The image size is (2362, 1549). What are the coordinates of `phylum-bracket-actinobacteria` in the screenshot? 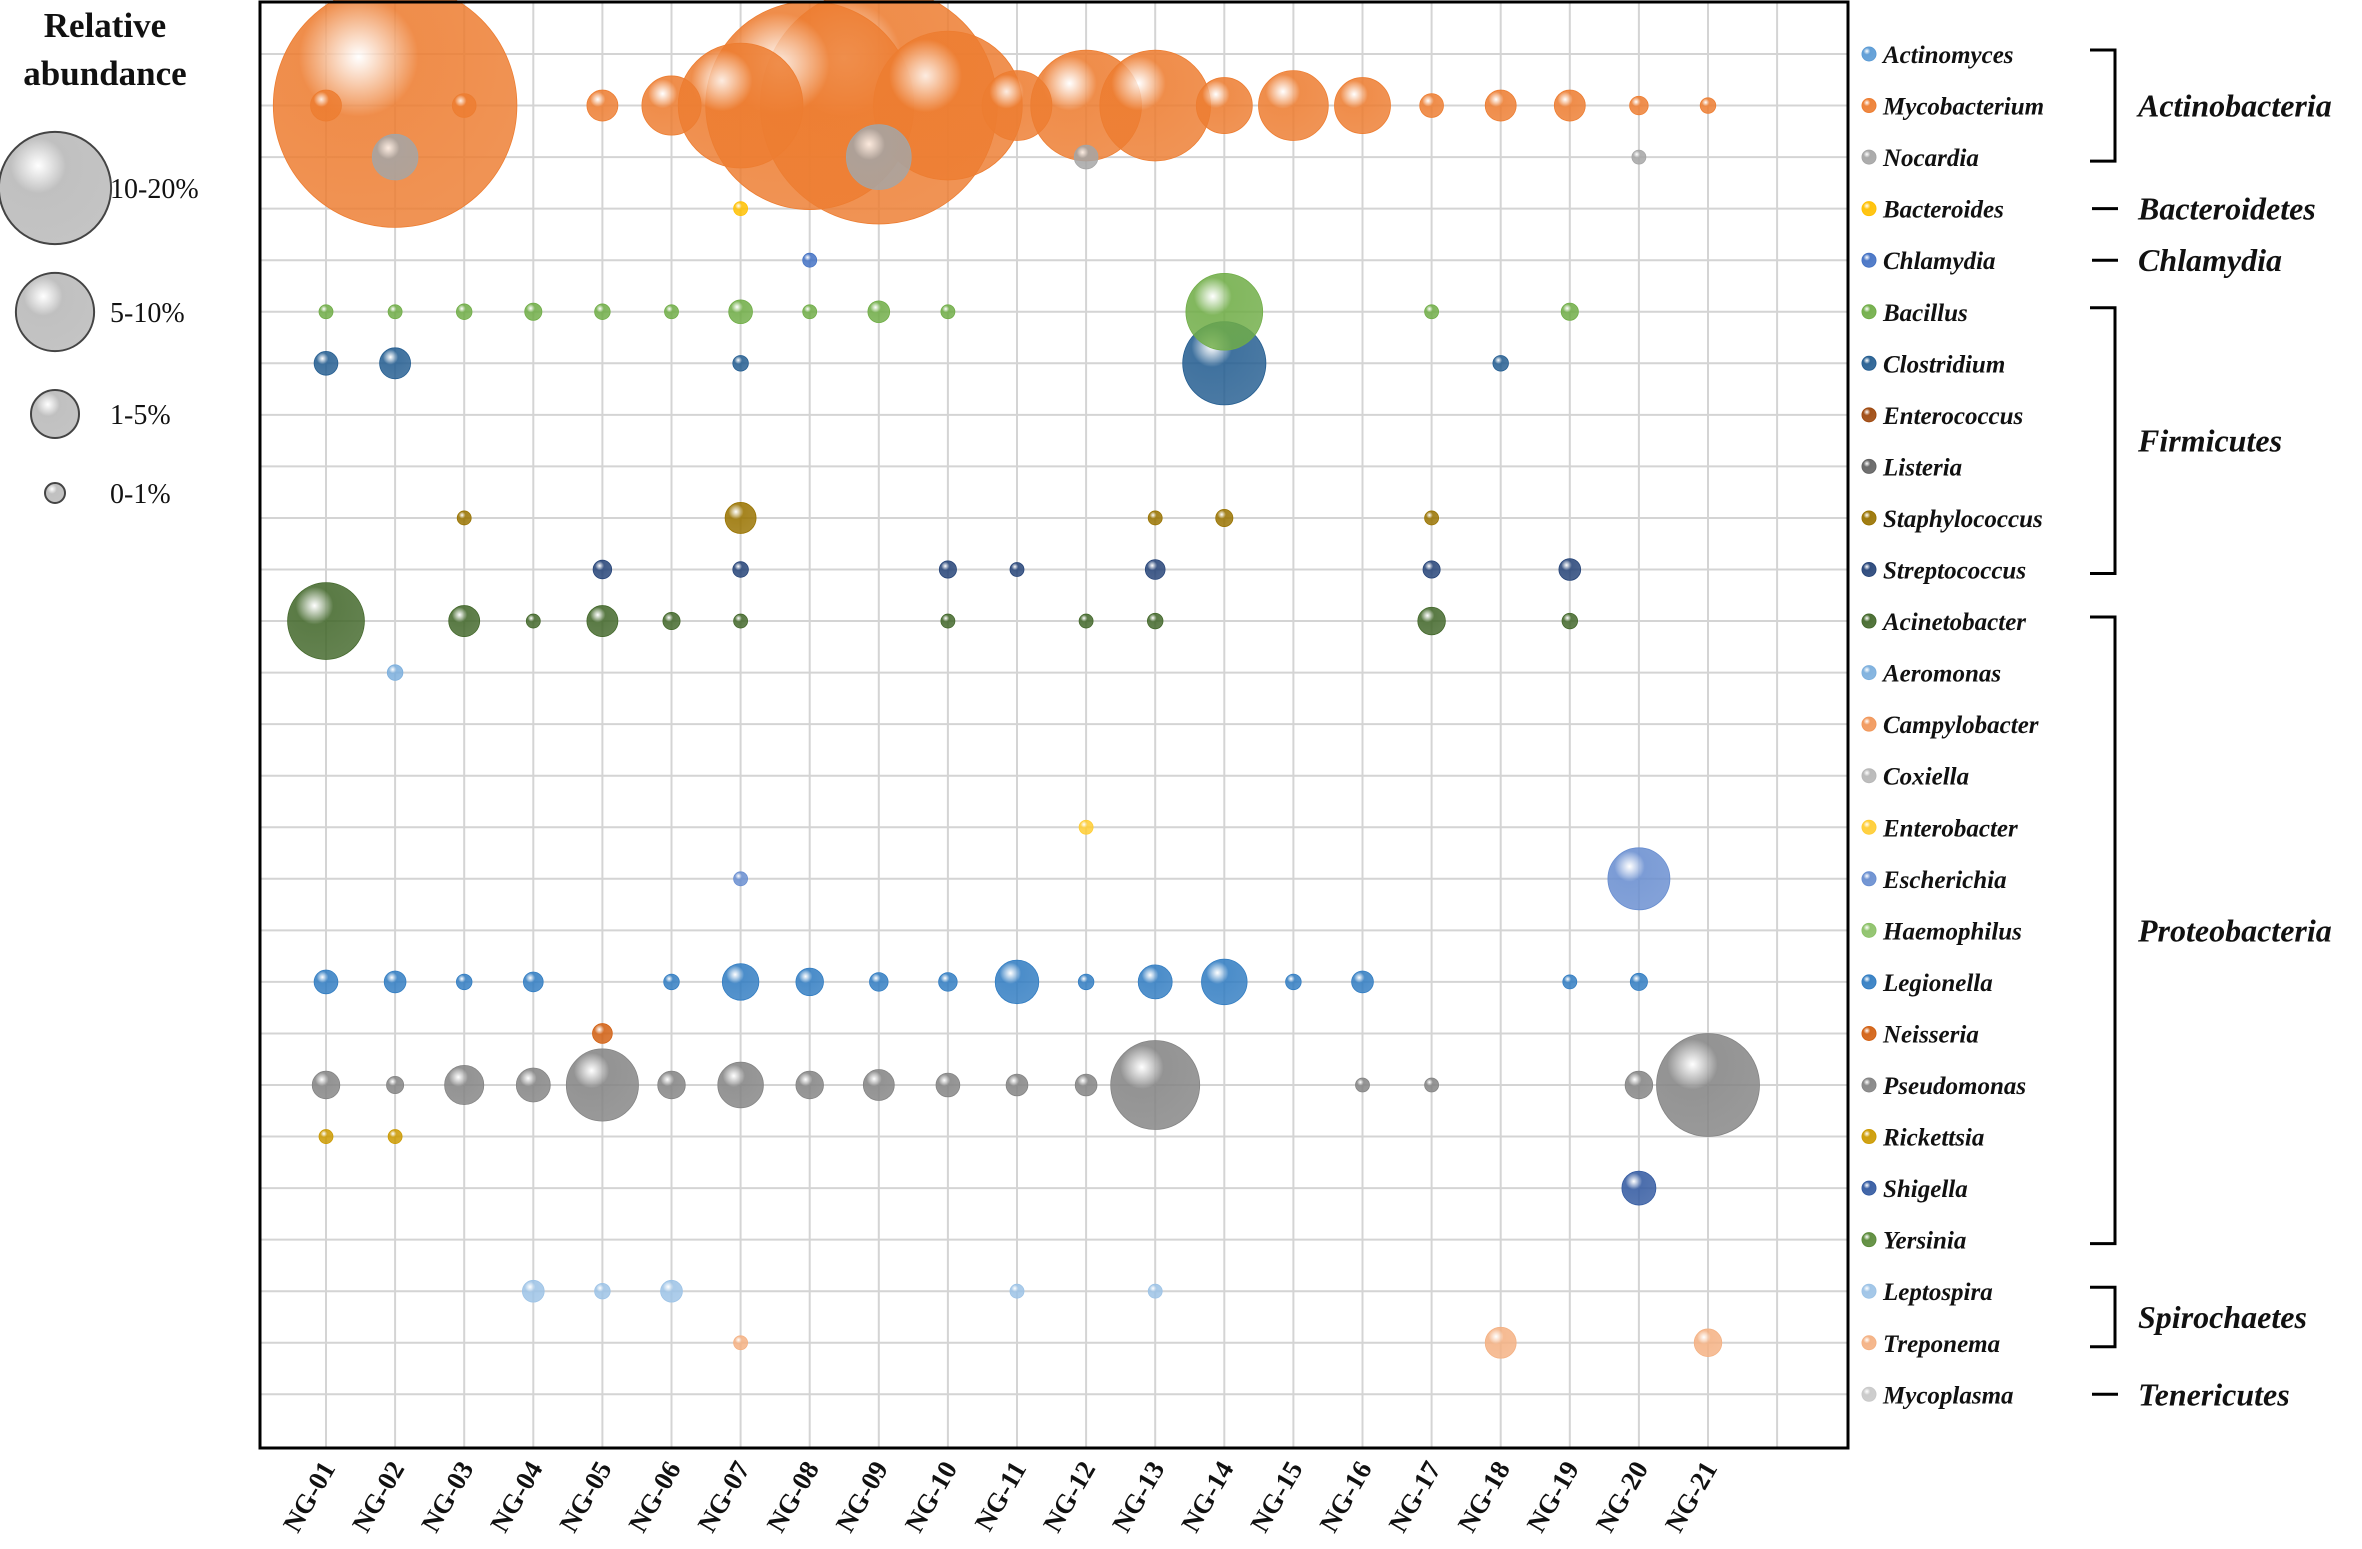 It's located at (2103, 105).